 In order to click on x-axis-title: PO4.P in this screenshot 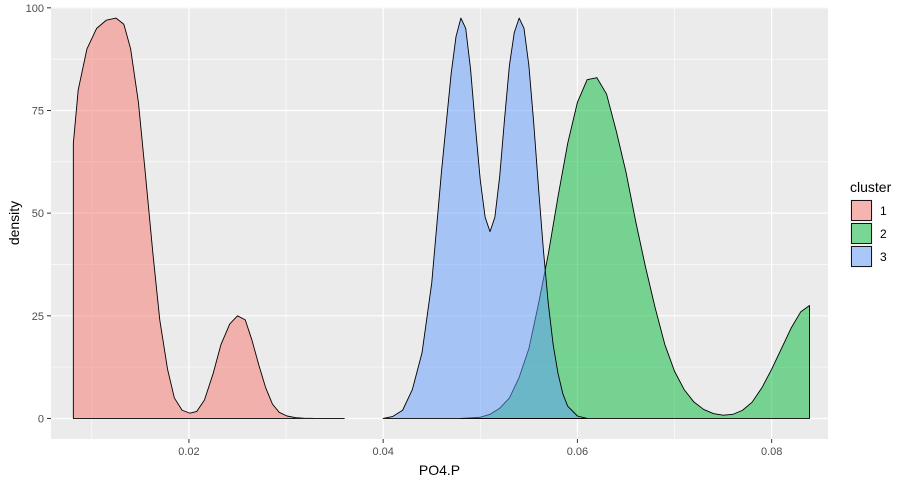, I will do `click(439, 470)`.